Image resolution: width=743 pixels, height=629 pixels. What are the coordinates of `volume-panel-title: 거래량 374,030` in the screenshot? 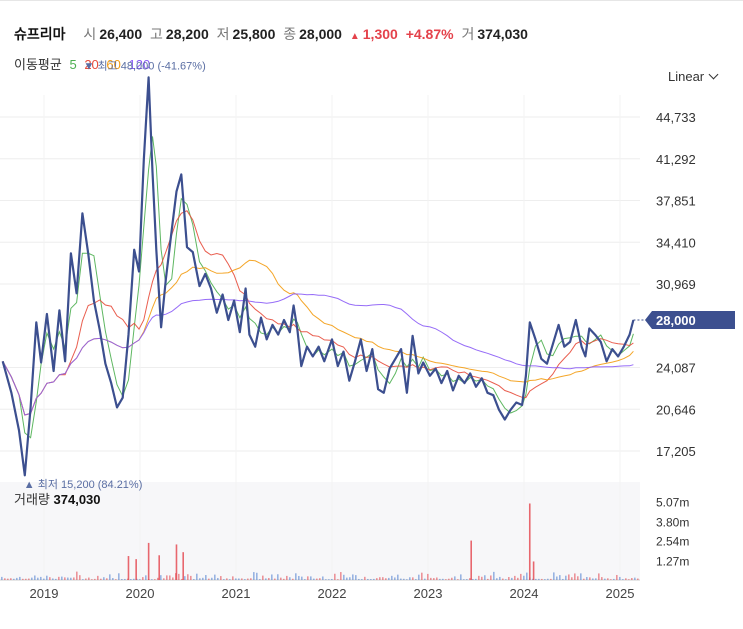 It's located at (57, 498).